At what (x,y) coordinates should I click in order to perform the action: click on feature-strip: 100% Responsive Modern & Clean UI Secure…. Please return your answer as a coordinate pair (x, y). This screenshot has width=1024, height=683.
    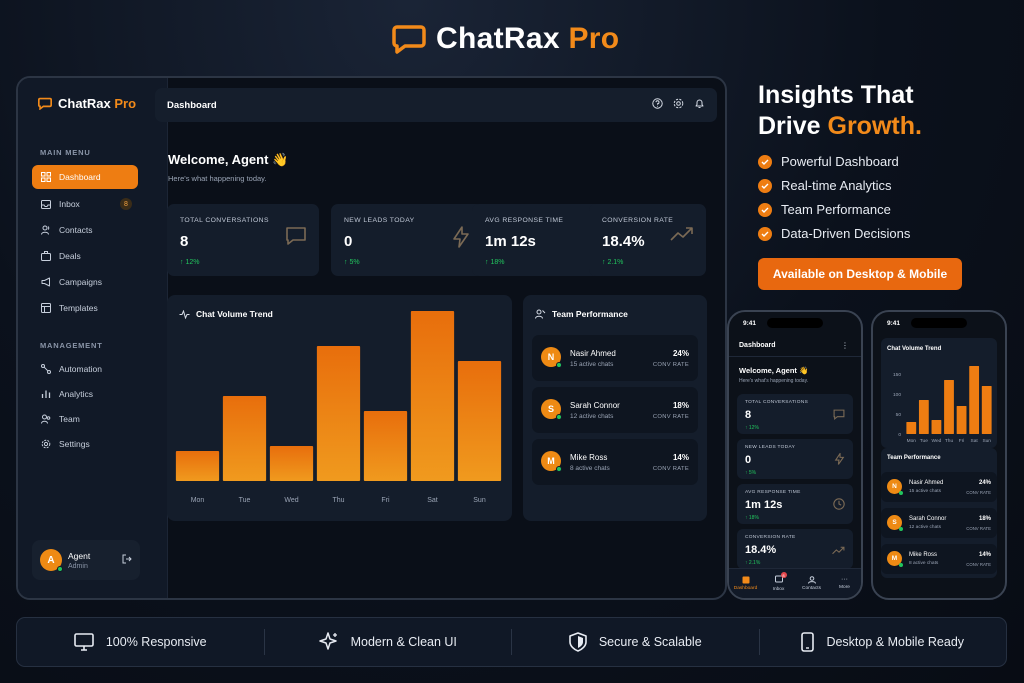
    Looking at the image, I should click on (511, 642).